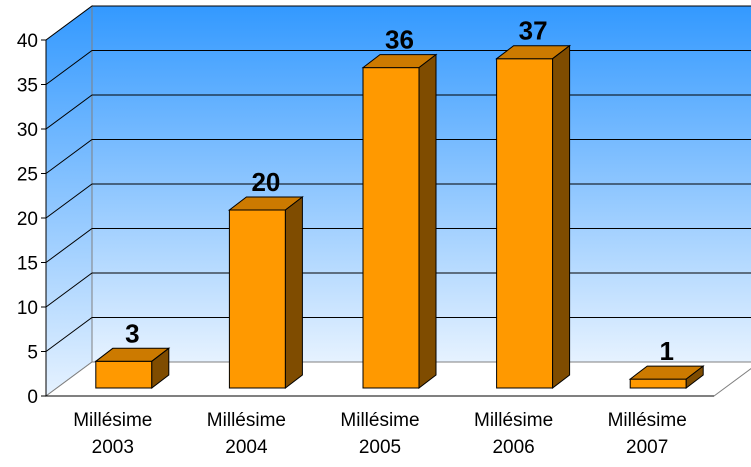 This screenshot has height=467, width=751. What do you see at coordinates (132, 333) in the screenshot?
I see `data-label: 3` at bounding box center [132, 333].